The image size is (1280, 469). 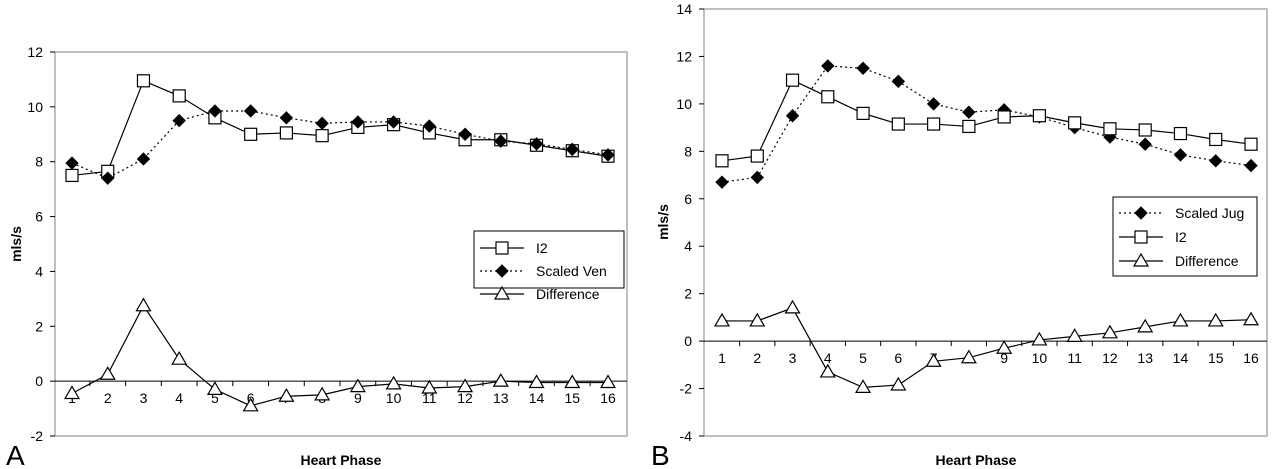 What do you see at coordinates (722, 358) in the screenshot?
I see `x-tick-label: 1` at bounding box center [722, 358].